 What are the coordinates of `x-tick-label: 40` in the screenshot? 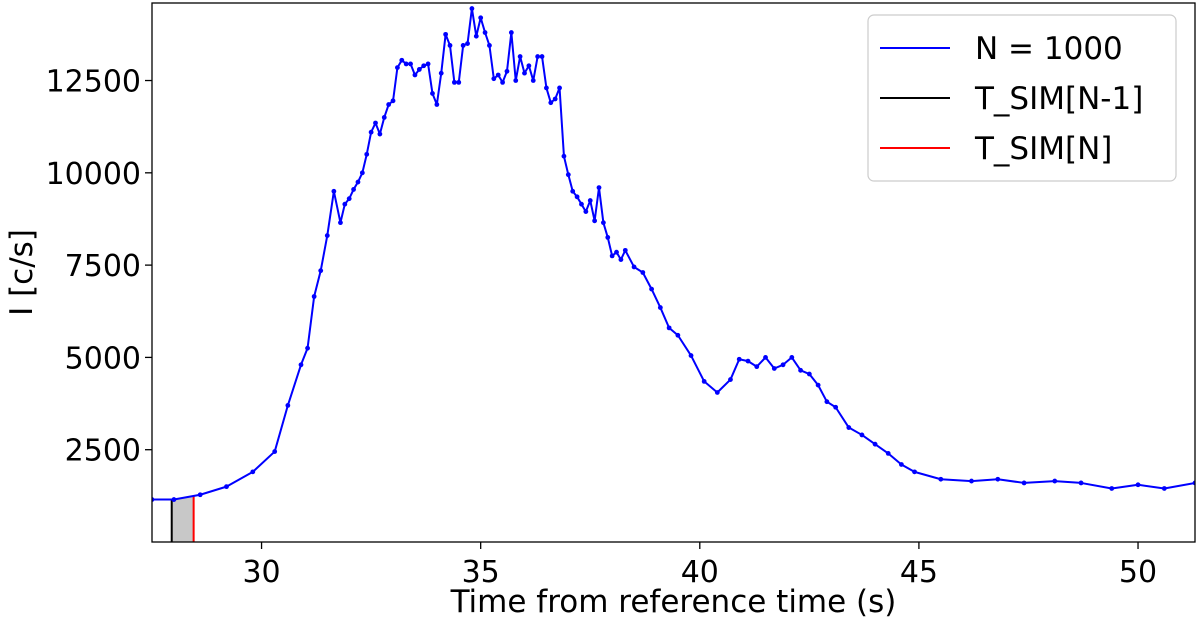 It's located at (700, 572).